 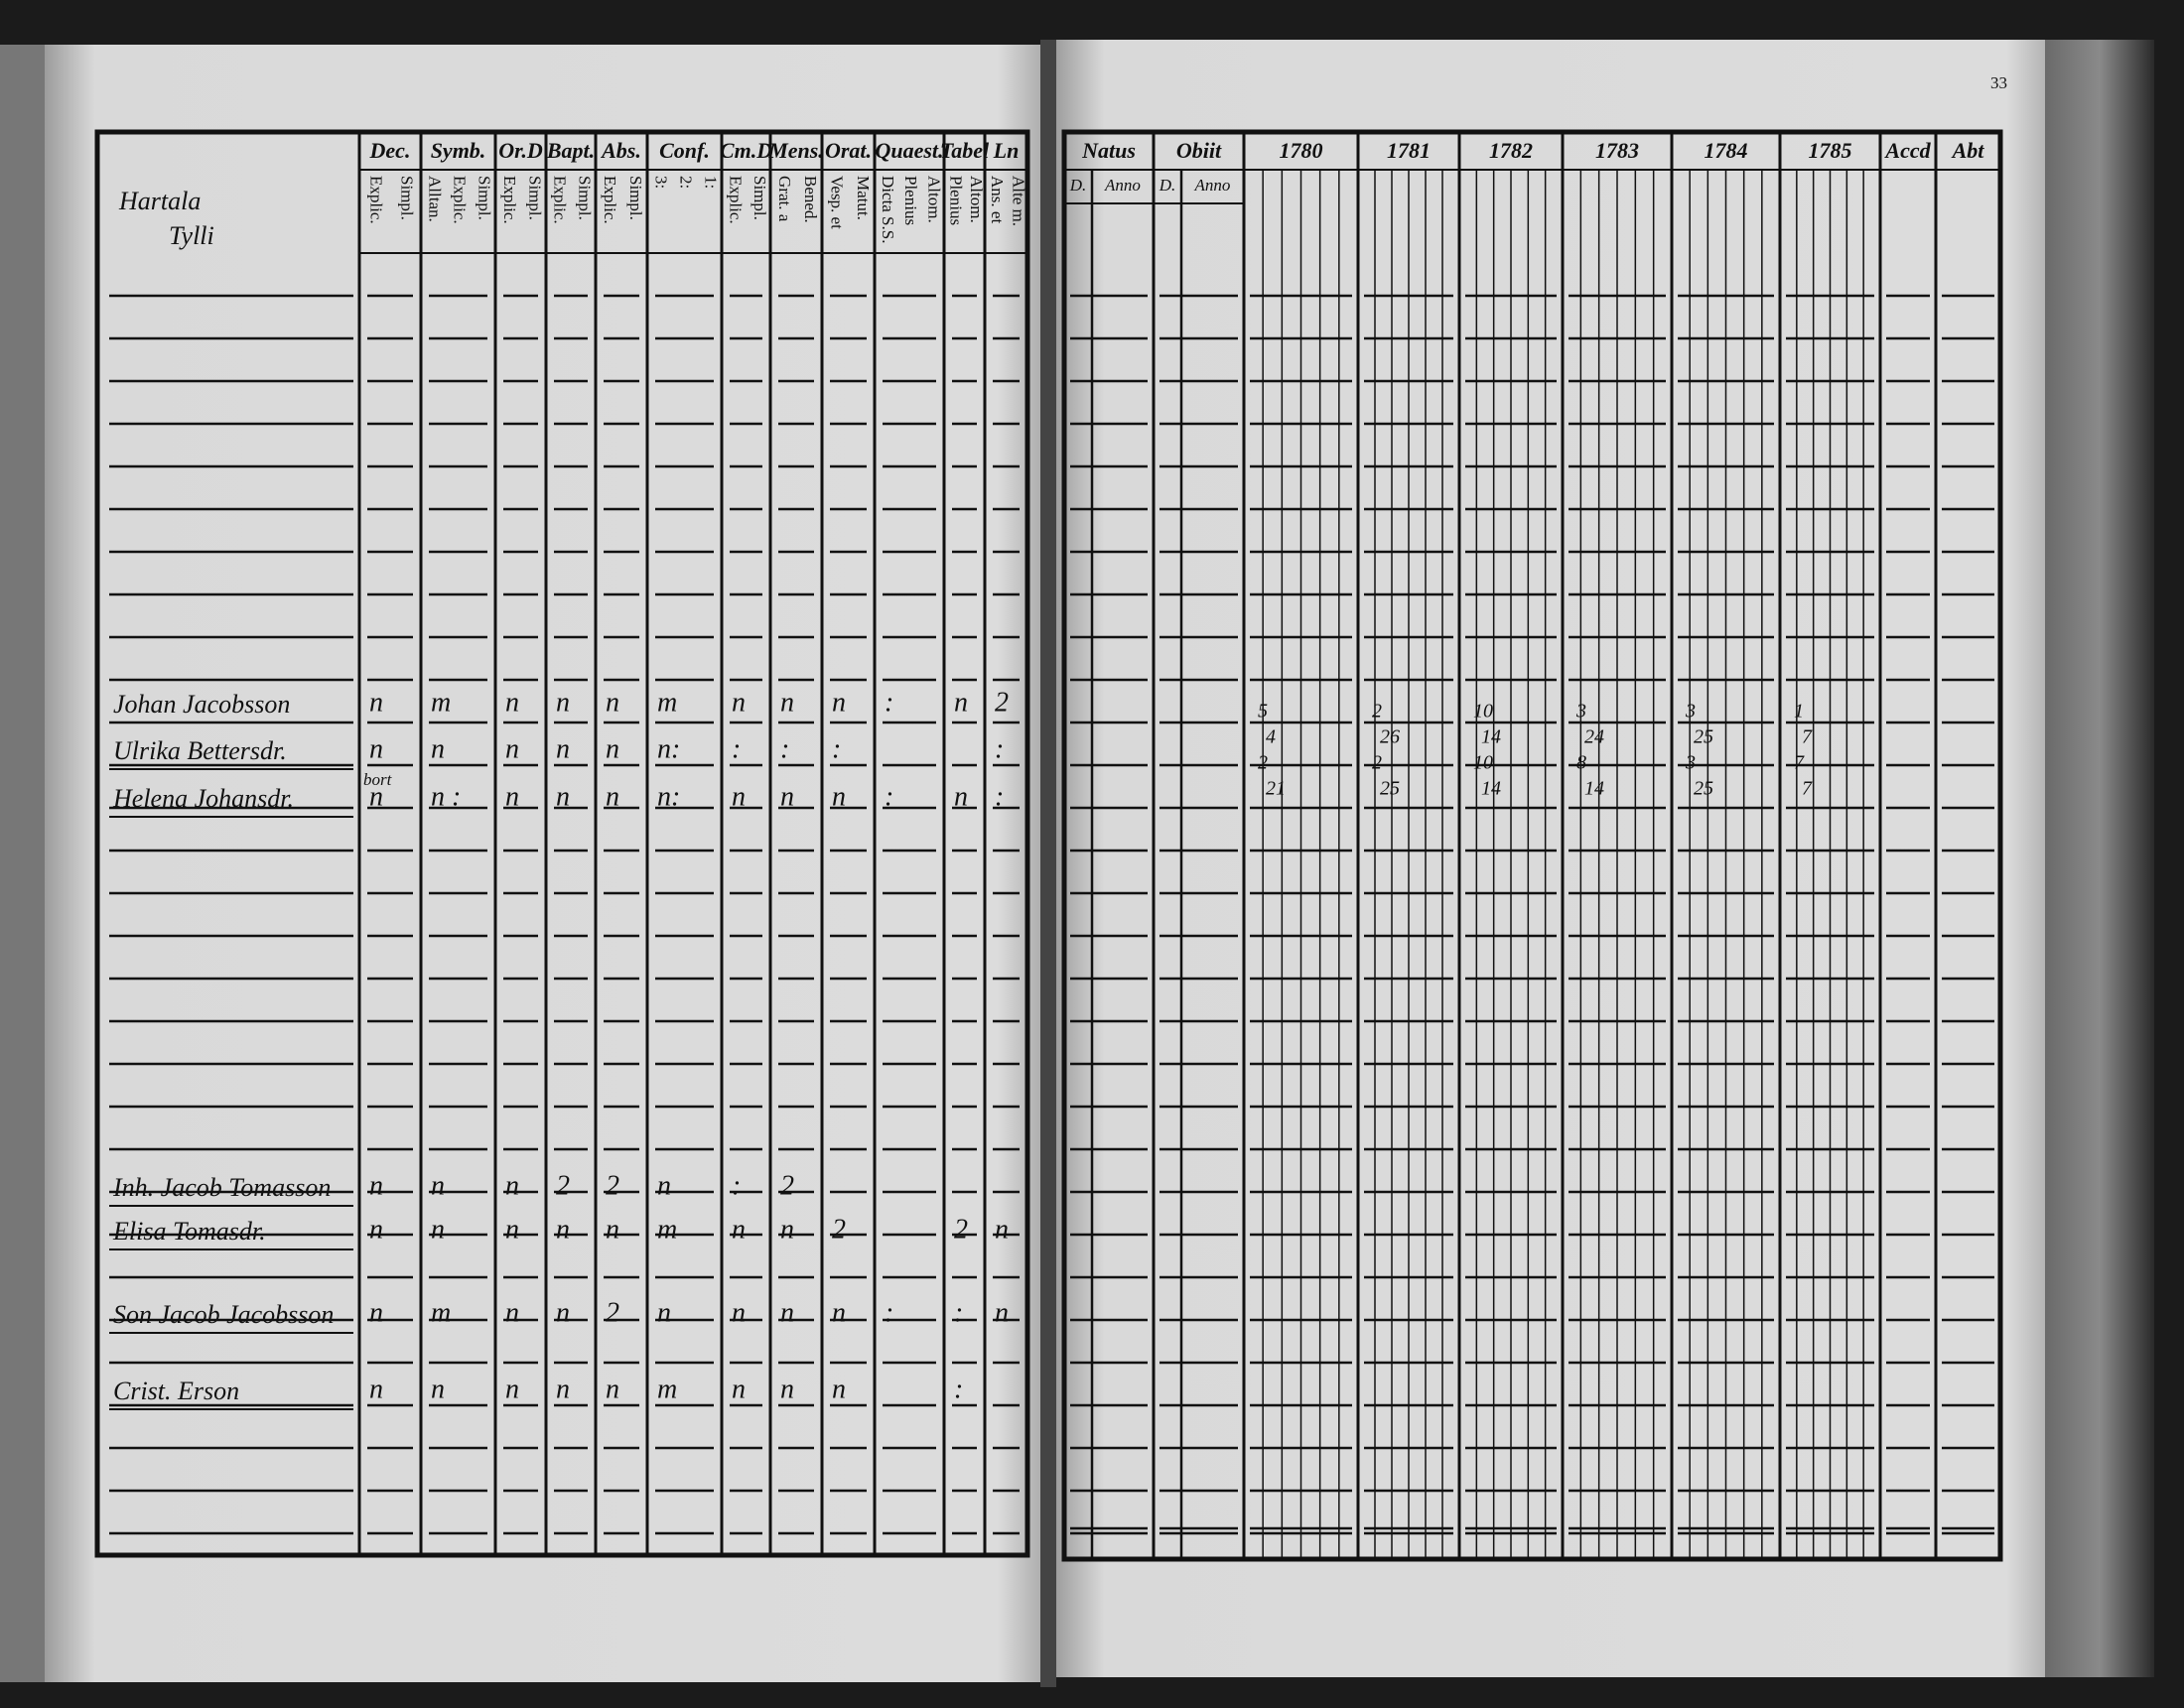 What do you see at coordinates (910, 201) in the screenshot?
I see `column-subheader: Plenius` at bounding box center [910, 201].